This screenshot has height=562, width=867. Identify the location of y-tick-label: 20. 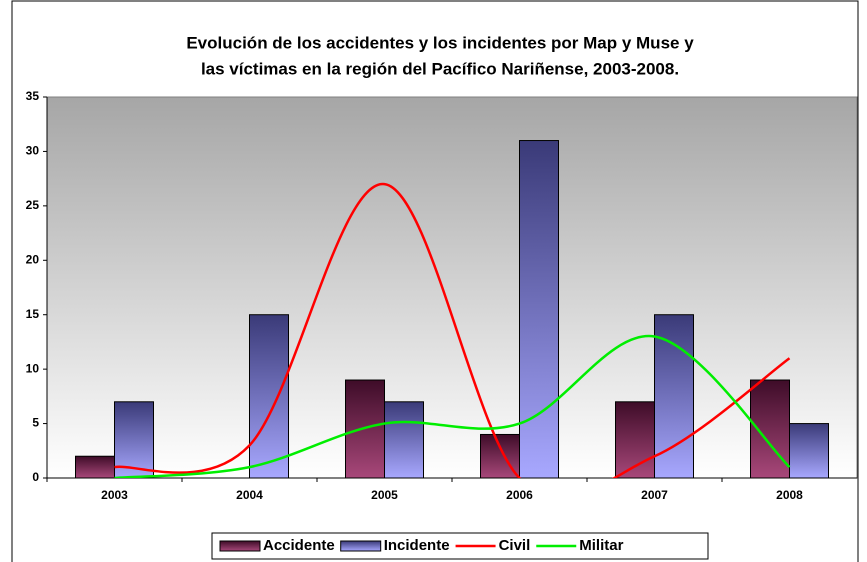
(33, 259).